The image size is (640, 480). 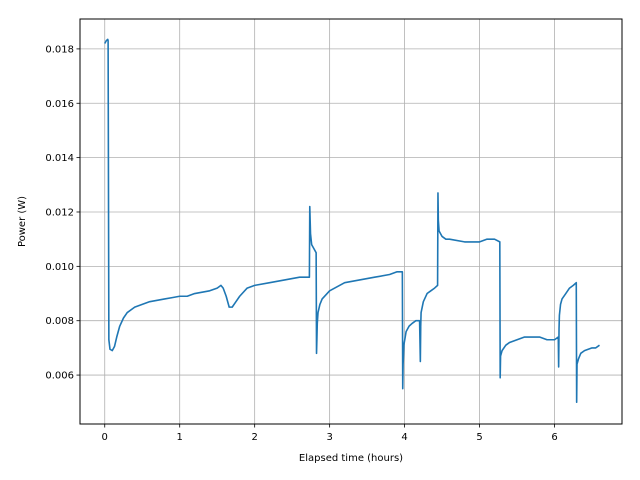 I want to click on y-tick-label: 0.008, so click(x=59, y=321).